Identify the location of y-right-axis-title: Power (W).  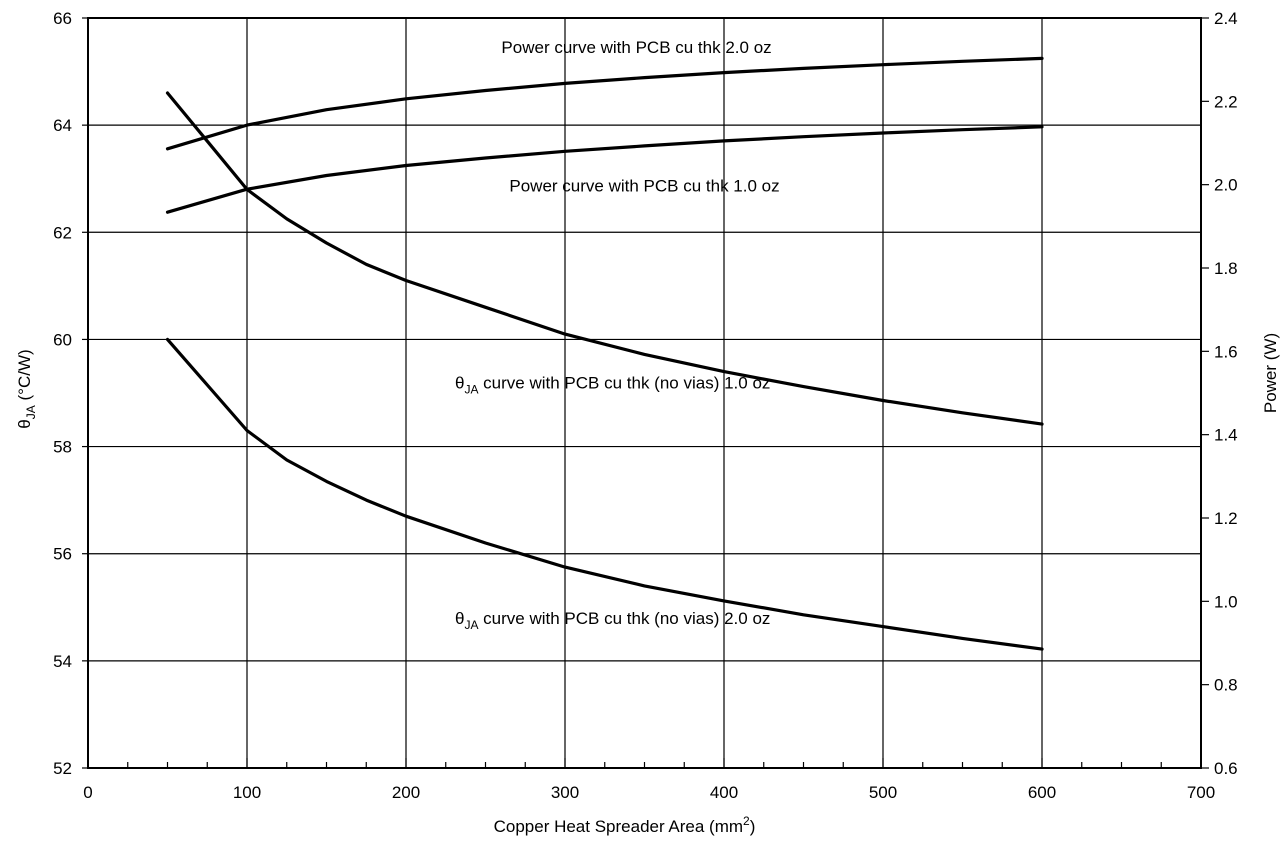
(1270, 373).